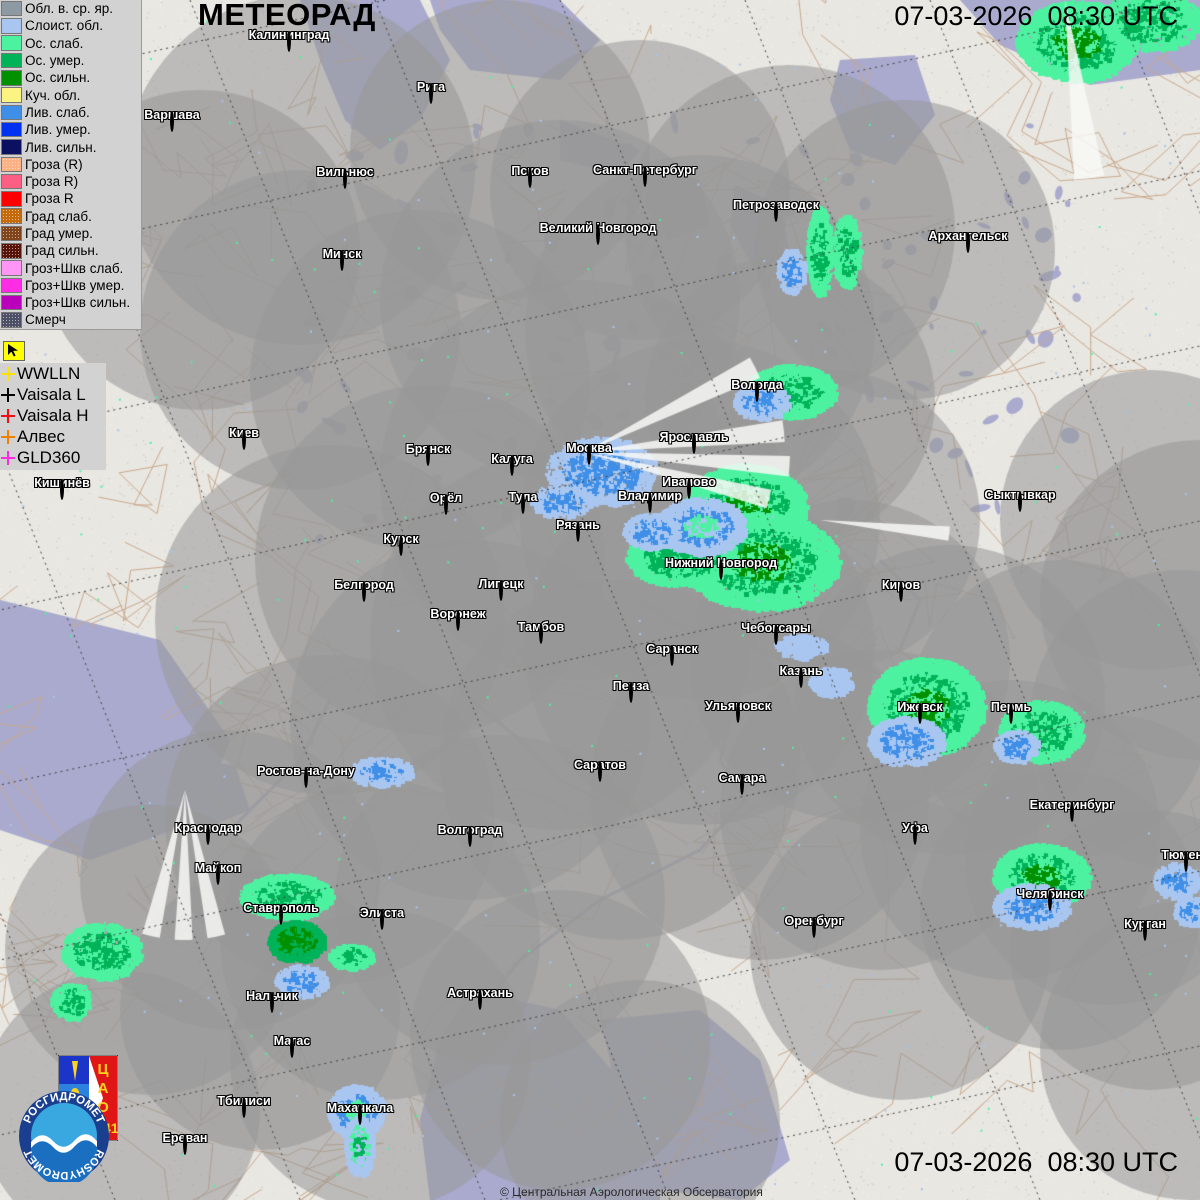 The image size is (1200, 1200). What do you see at coordinates (172, 120) in the screenshot?
I see `city-marker: Варшава` at bounding box center [172, 120].